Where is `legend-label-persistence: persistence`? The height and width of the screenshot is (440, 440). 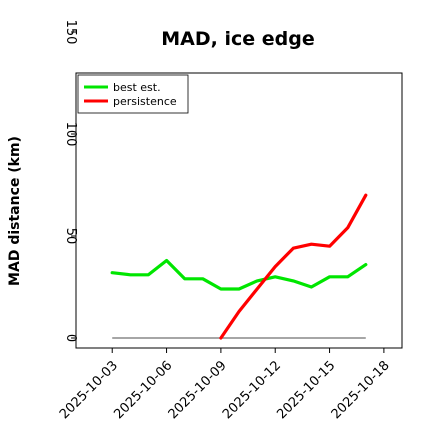 legend-label-persistence: persistence is located at coordinates (145, 101).